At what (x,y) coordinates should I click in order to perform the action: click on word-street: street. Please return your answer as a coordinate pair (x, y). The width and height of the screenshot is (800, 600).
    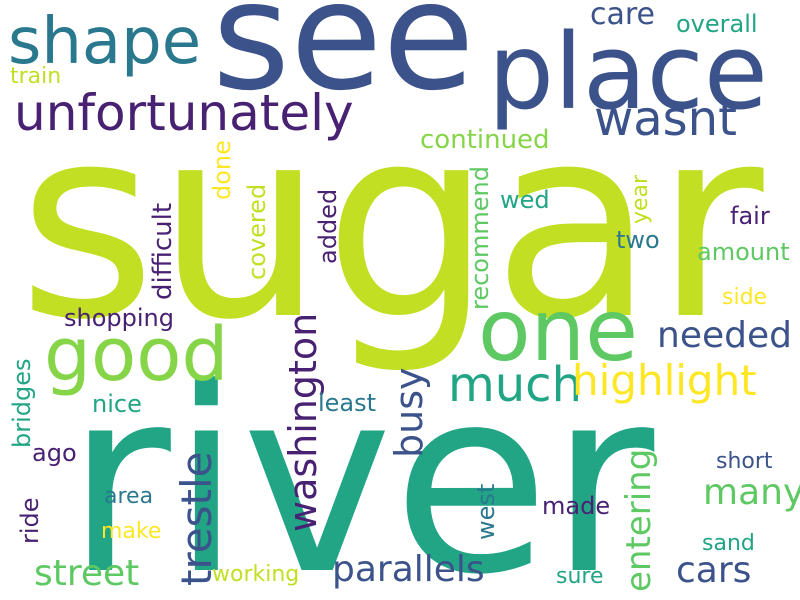
    Looking at the image, I should click on (87, 573).